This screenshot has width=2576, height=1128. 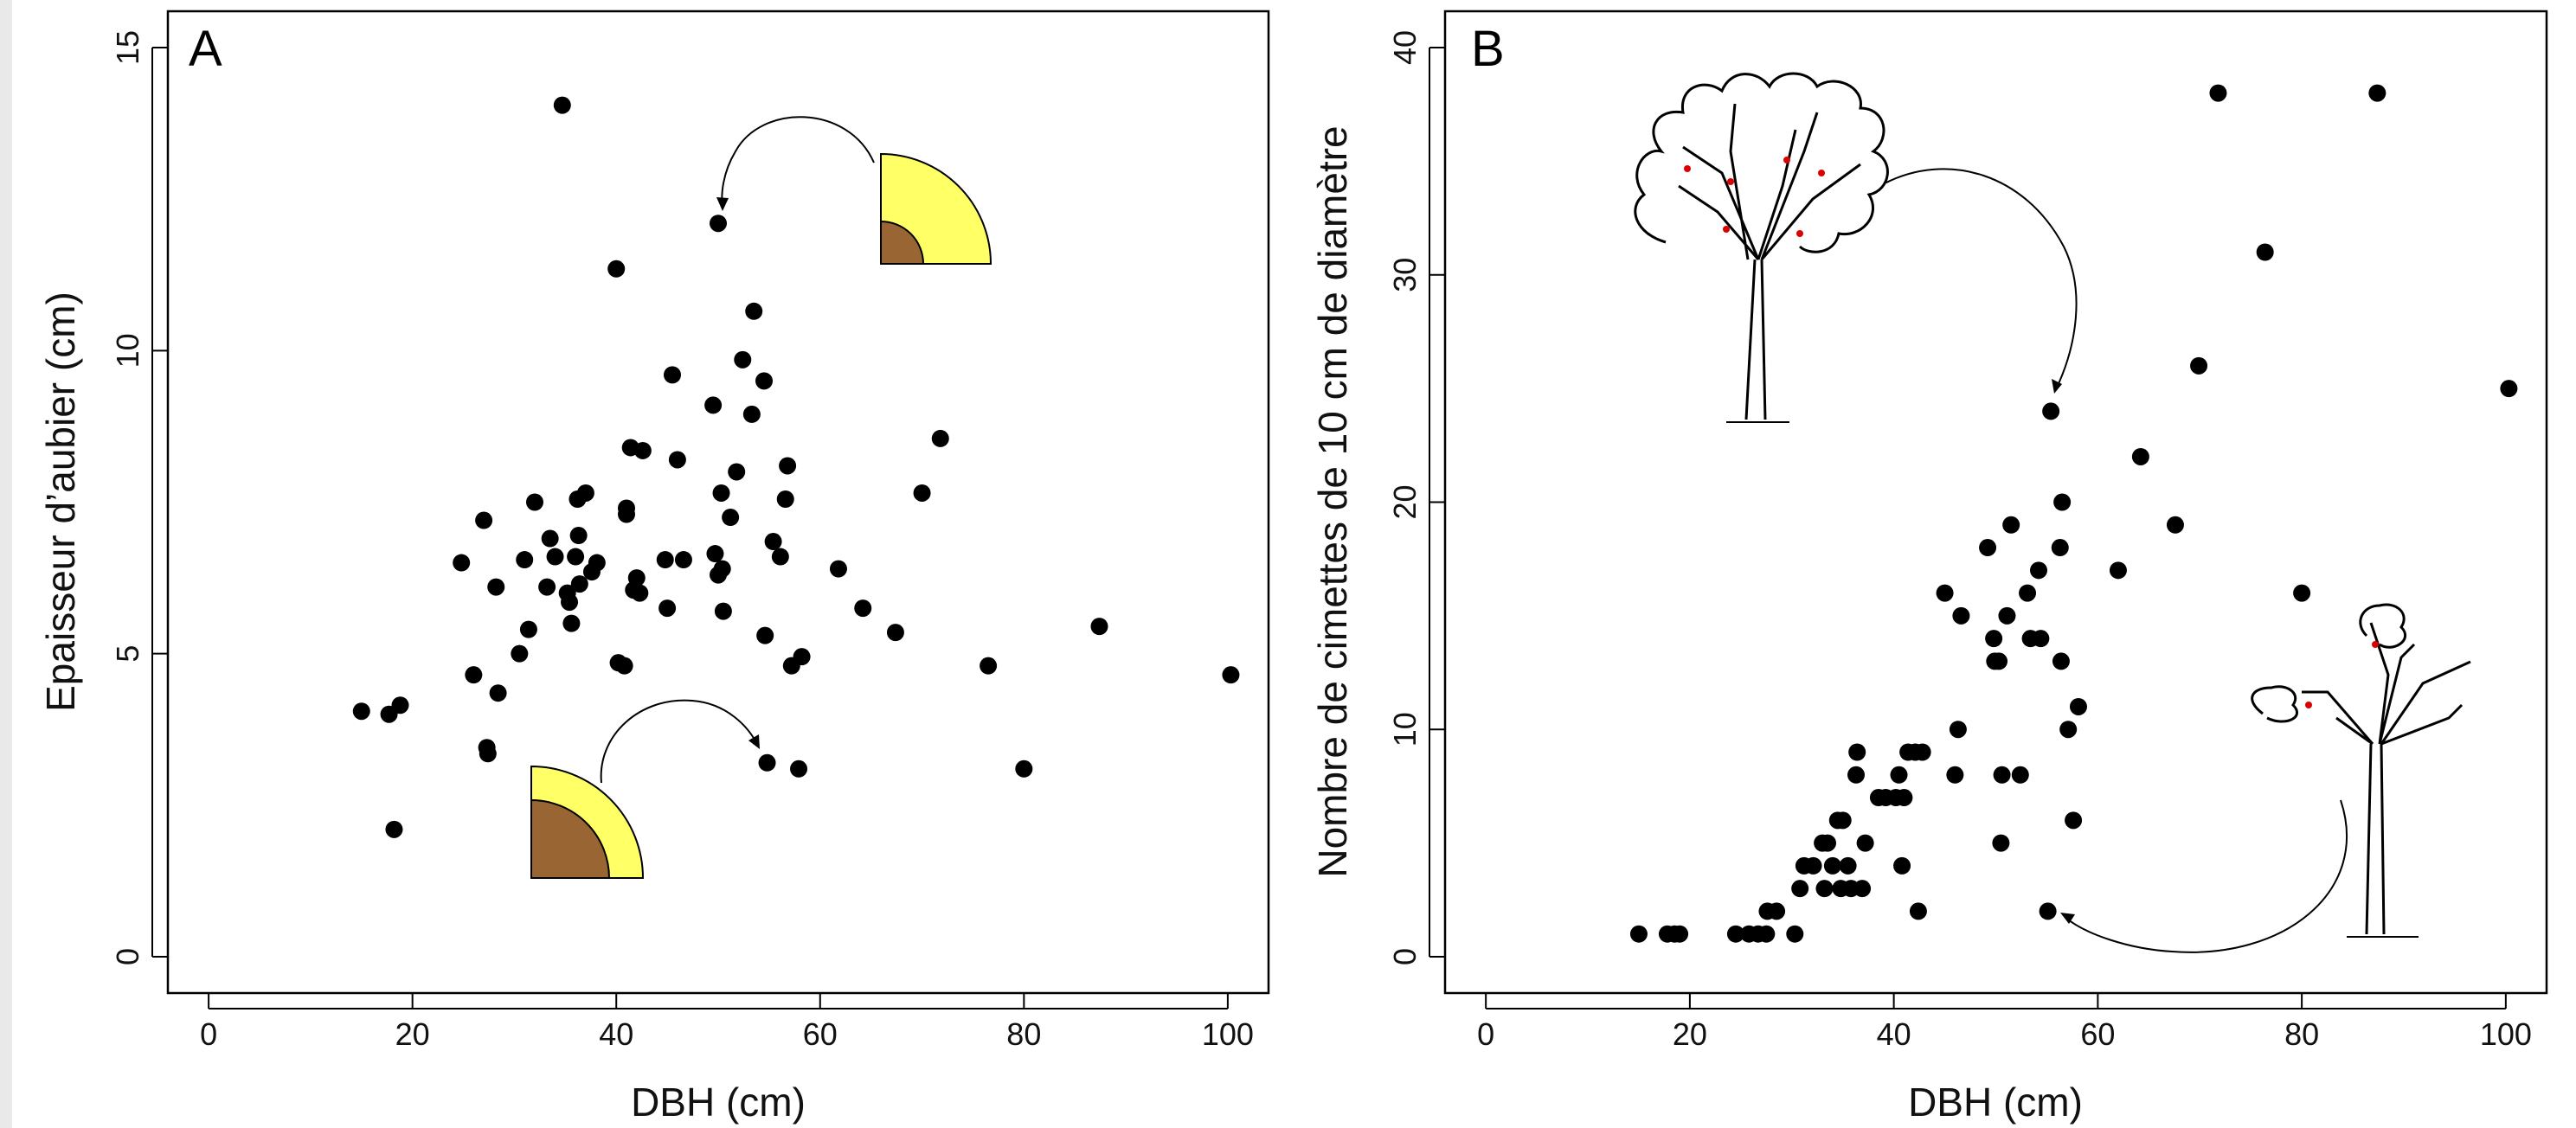 What do you see at coordinates (6, 564) in the screenshot?
I see `left-edge-strip` at bounding box center [6, 564].